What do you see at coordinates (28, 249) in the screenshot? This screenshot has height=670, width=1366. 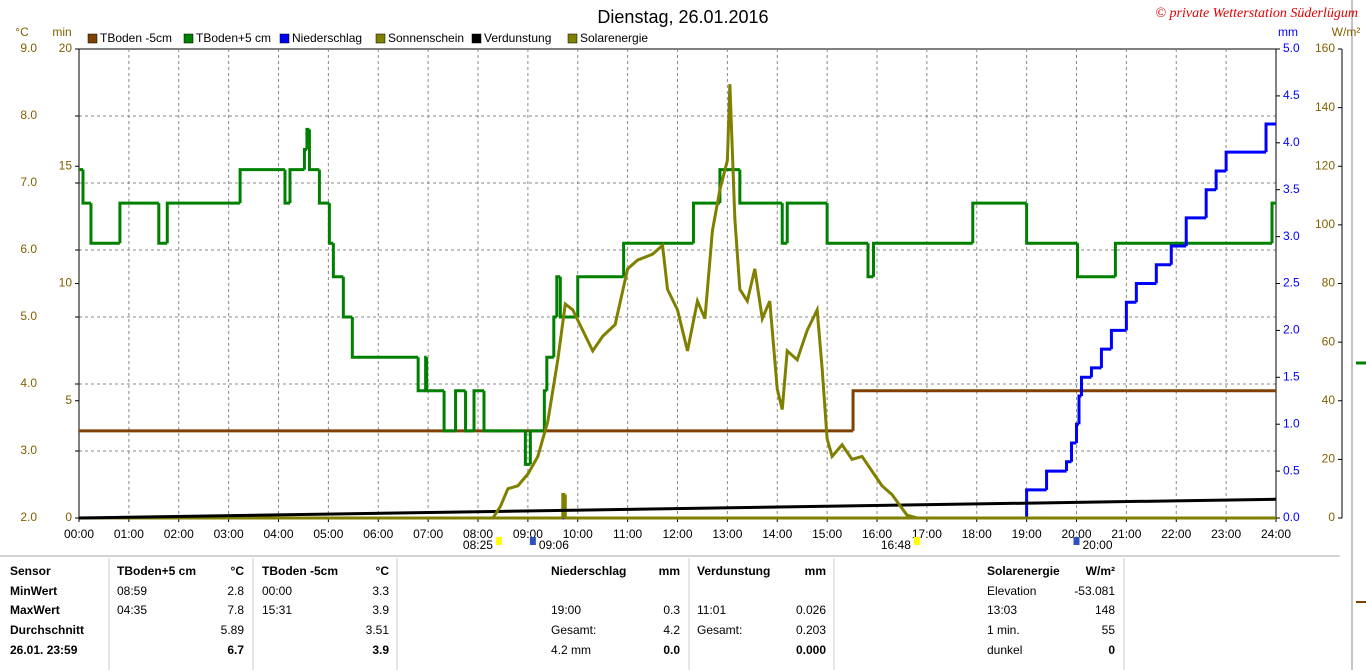 I see `y-tick-label: 6.0` at bounding box center [28, 249].